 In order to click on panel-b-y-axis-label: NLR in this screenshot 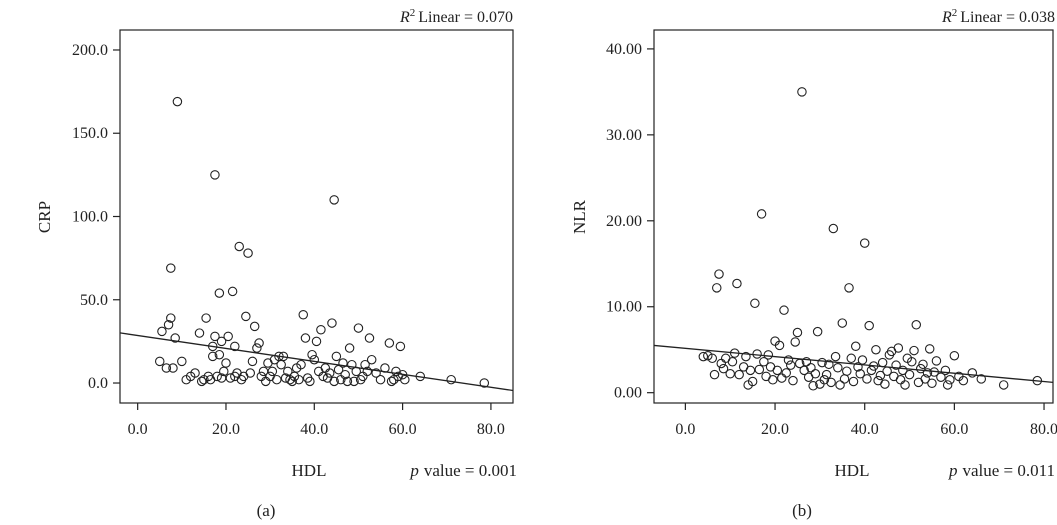, I will do `click(579, 216)`.